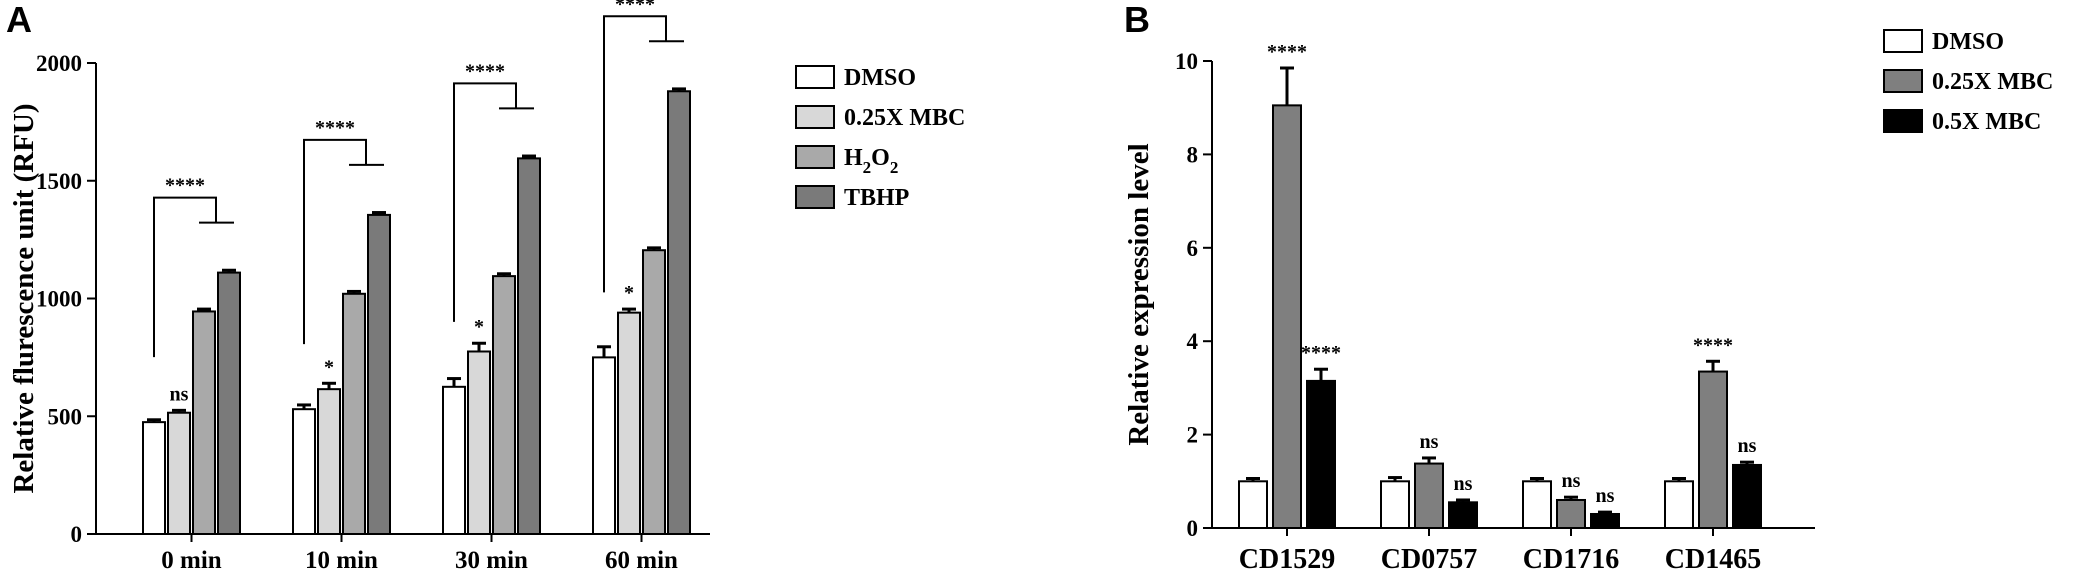 The image size is (2080, 580). What do you see at coordinates (1571, 559) in the screenshot?
I see `x-category-label: CD1716` at bounding box center [1571, 559].